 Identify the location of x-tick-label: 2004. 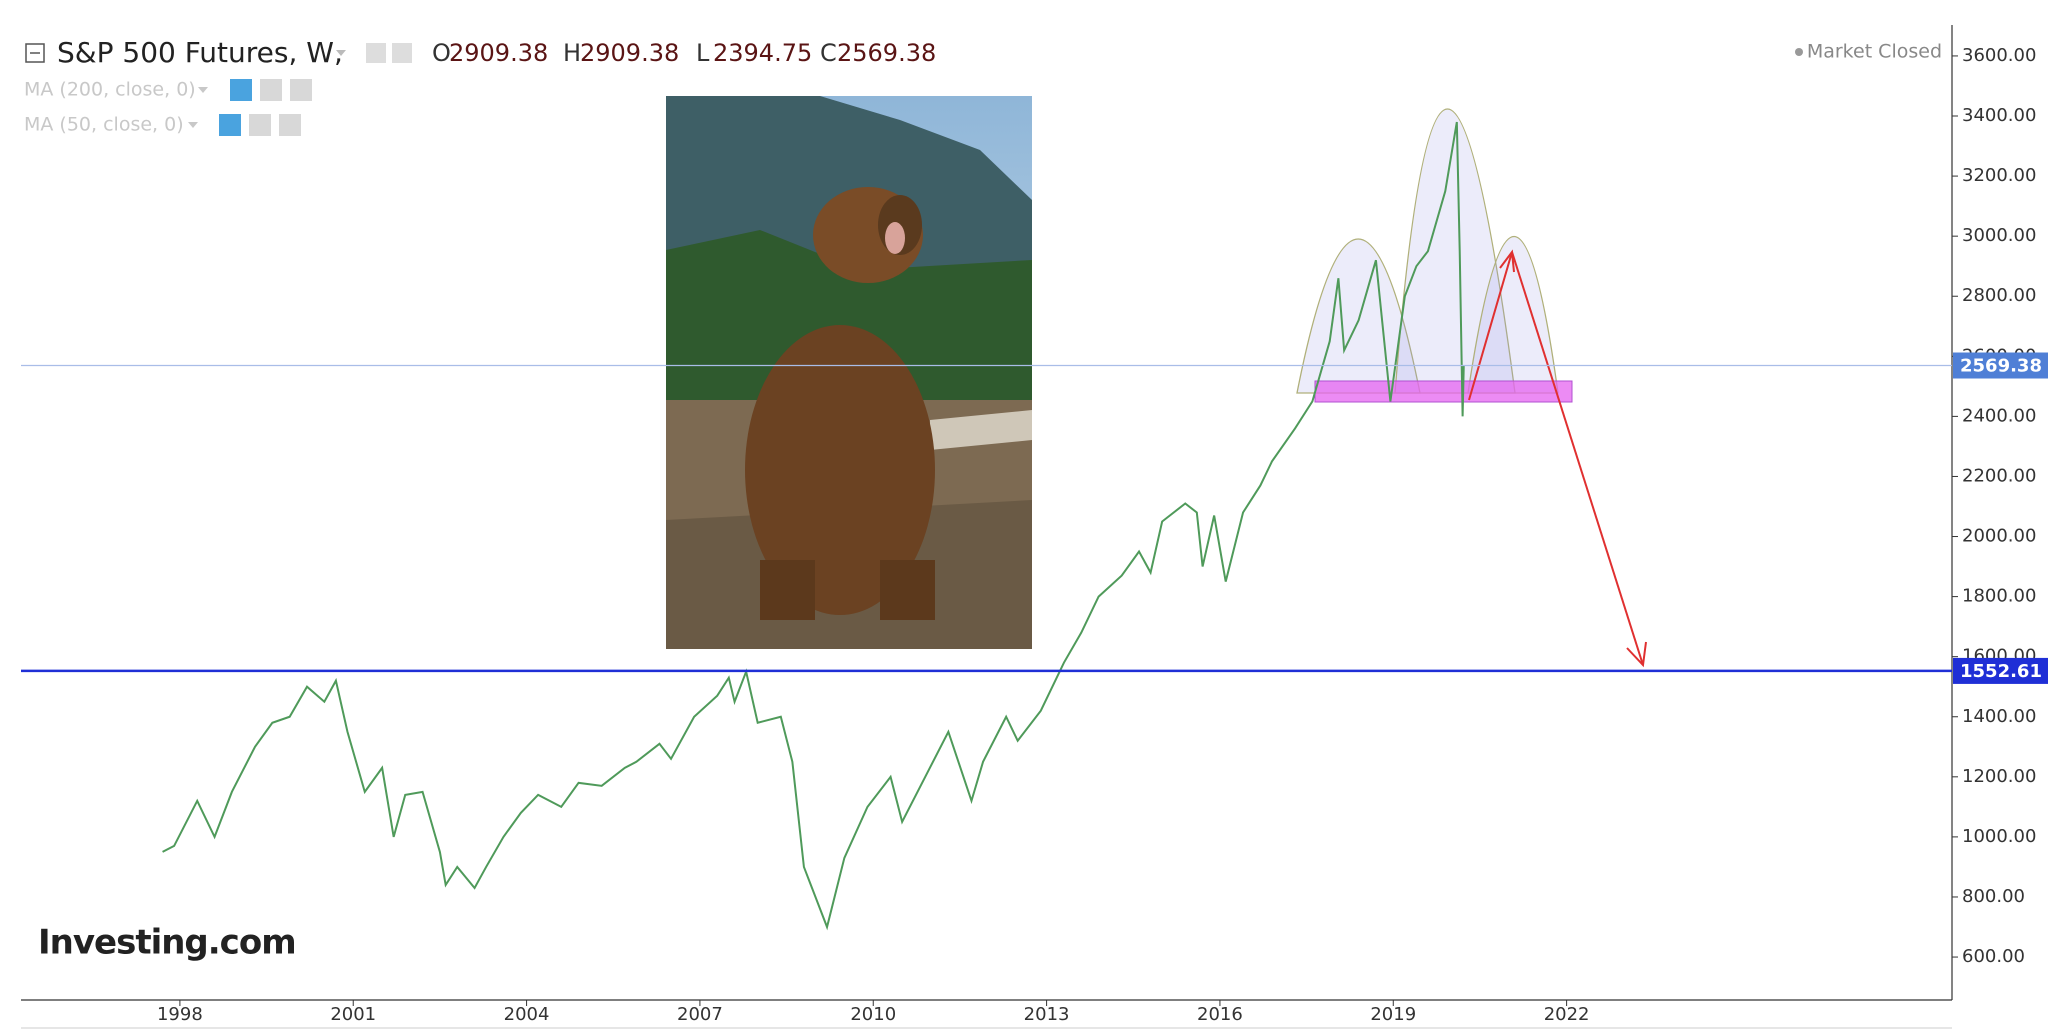
(527, 1014).